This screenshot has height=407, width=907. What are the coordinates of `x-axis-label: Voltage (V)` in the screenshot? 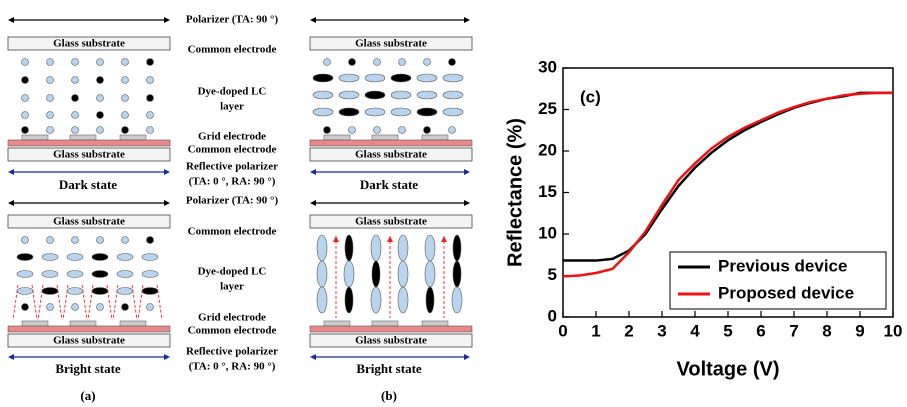 It's located at (728, 369).